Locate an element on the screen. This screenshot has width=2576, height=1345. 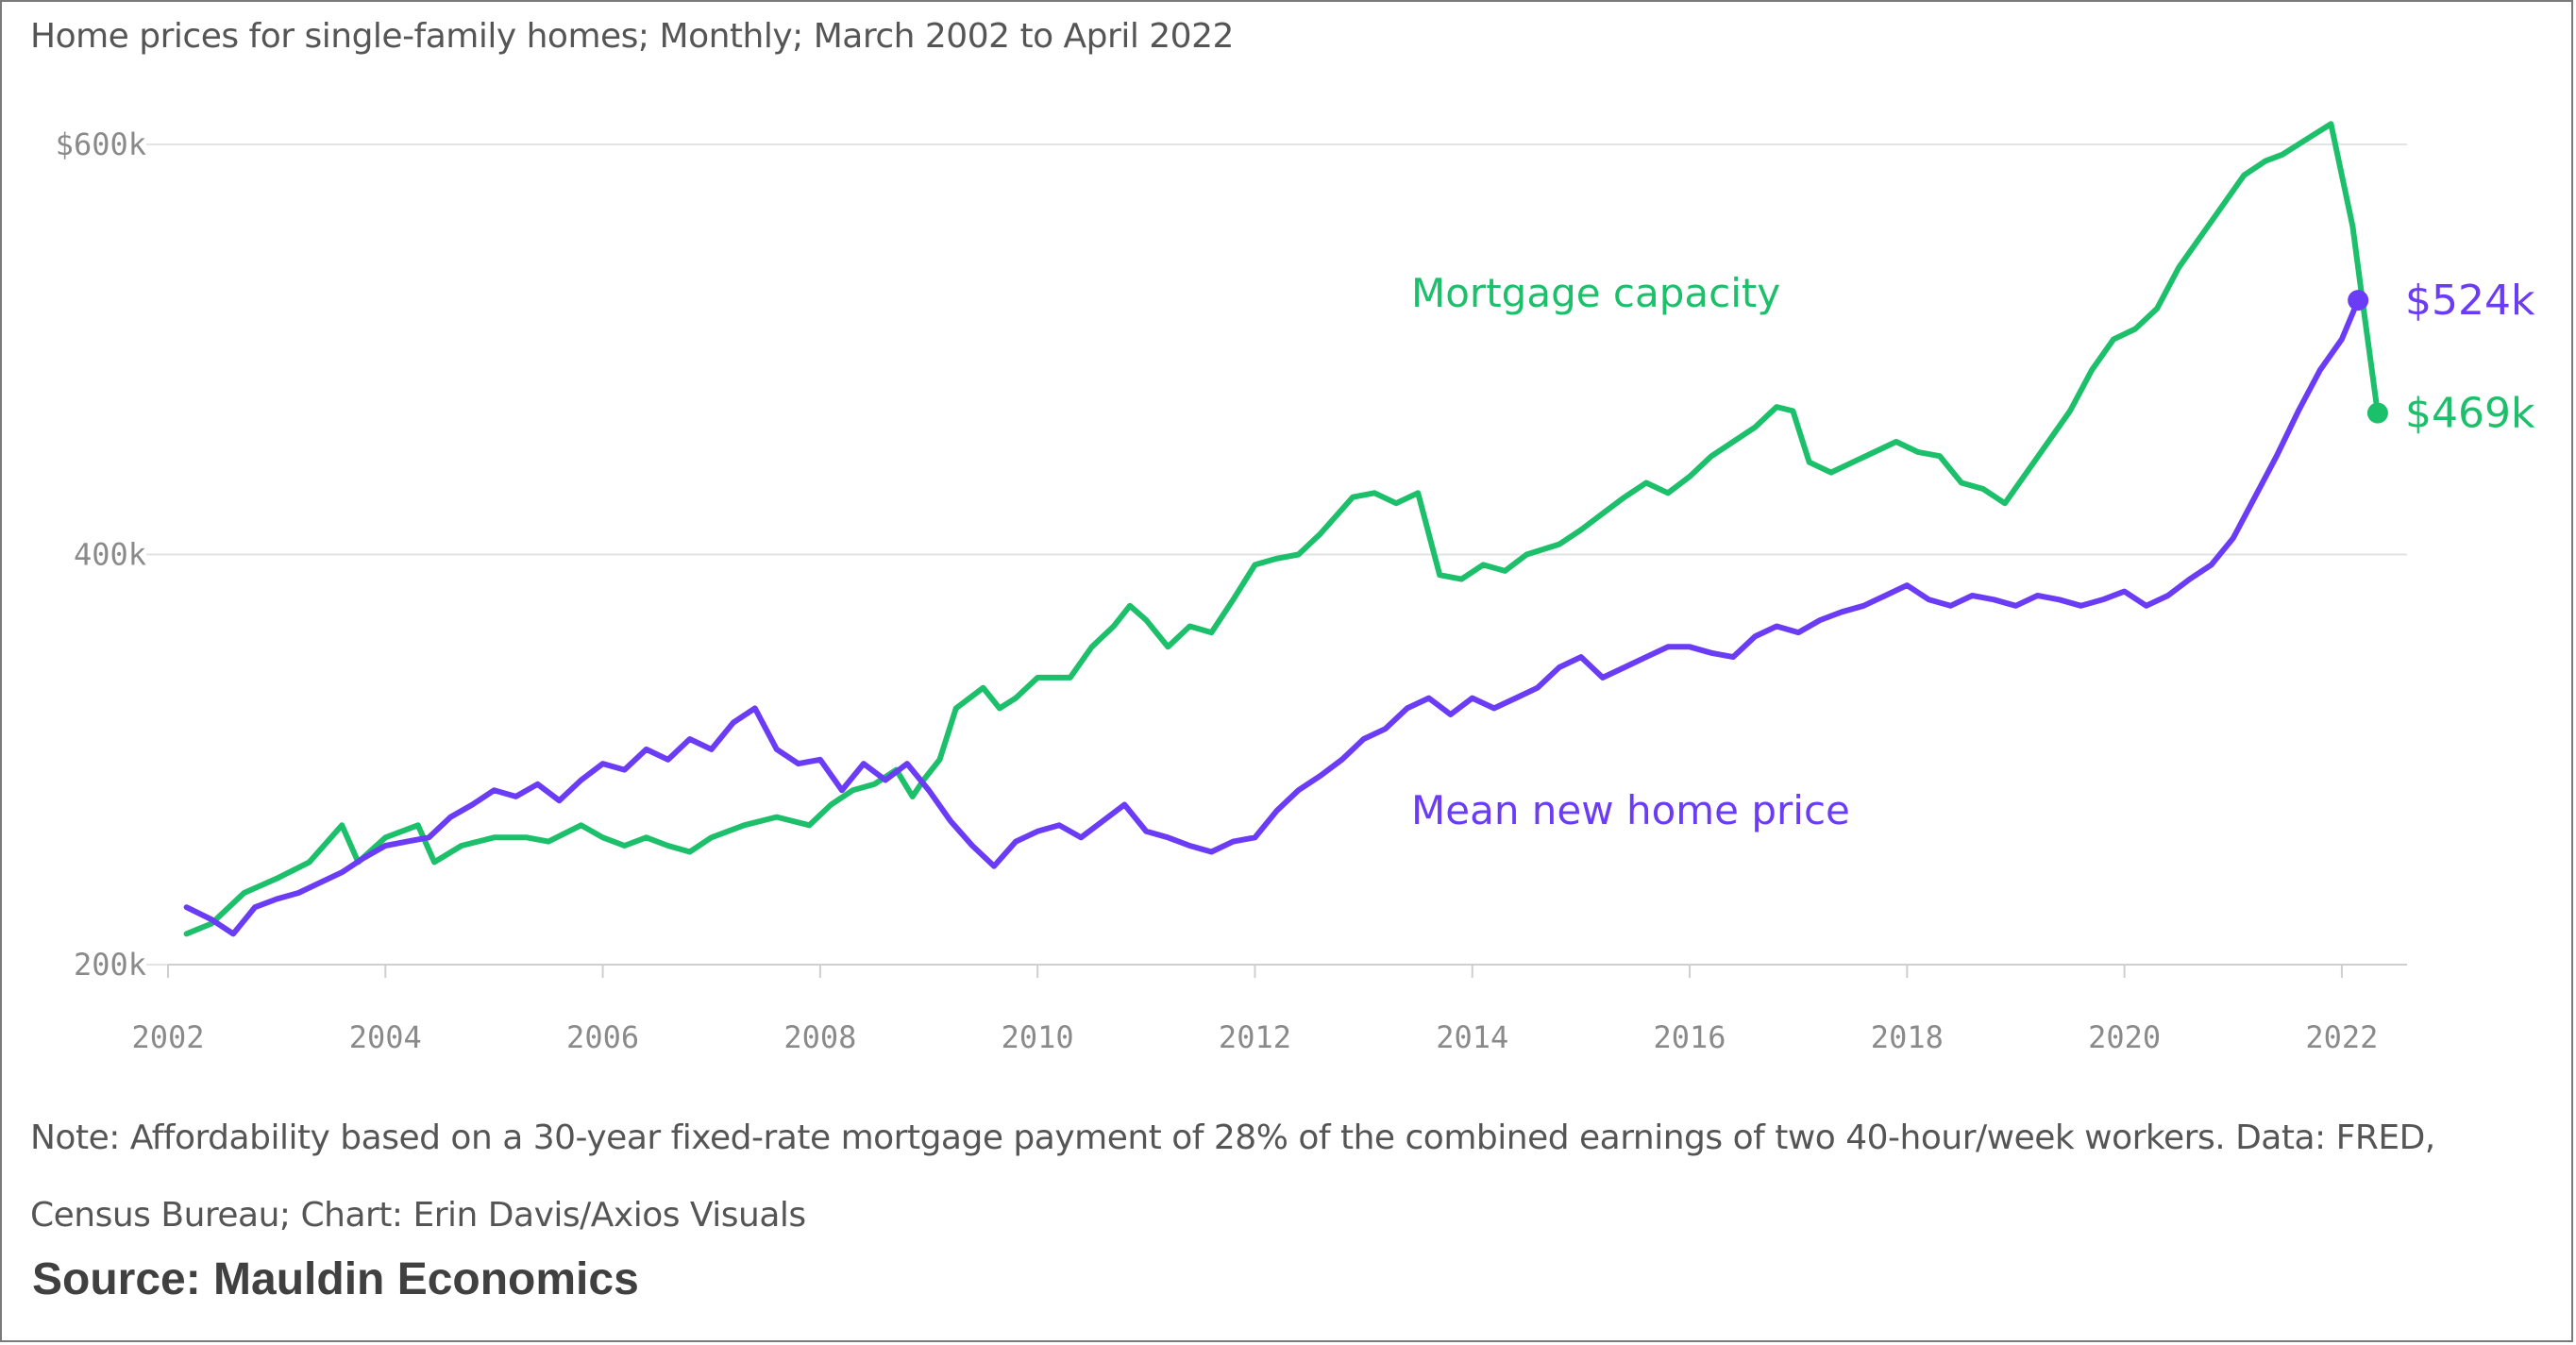
series-end-value-label-0: $469k is located at coordinates (2470, 414).